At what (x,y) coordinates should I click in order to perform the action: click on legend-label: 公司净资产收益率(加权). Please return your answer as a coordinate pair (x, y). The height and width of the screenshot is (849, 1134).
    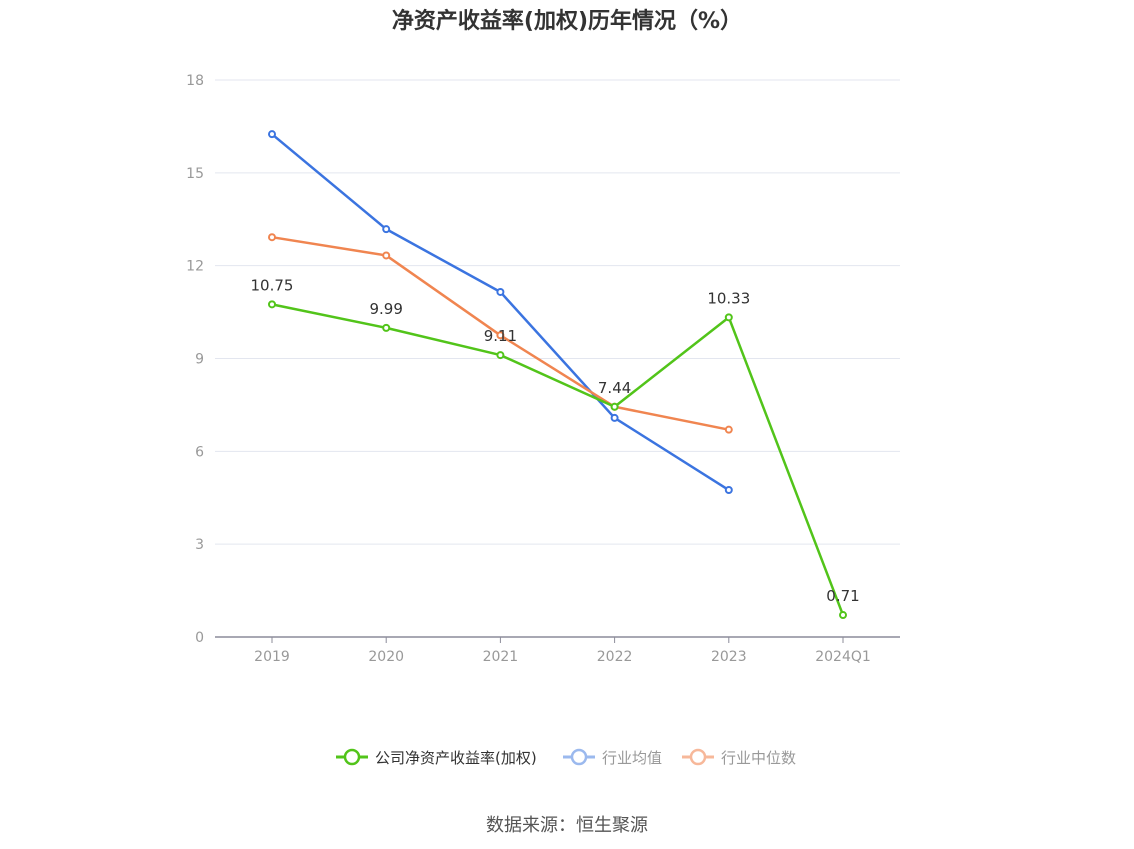
    Looking at the image, I should click on (456, 758).